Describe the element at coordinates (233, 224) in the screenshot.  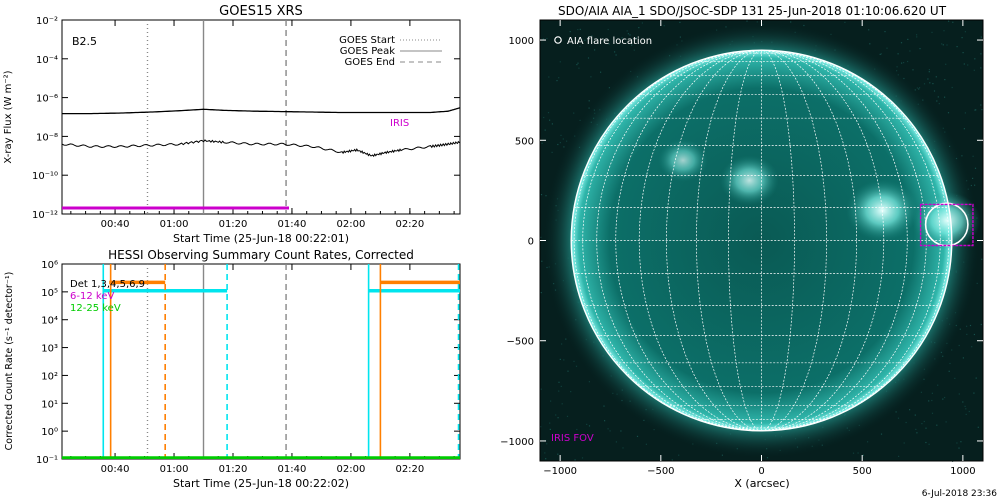
I see `goes-x-tick-label: 01:20` at that location.